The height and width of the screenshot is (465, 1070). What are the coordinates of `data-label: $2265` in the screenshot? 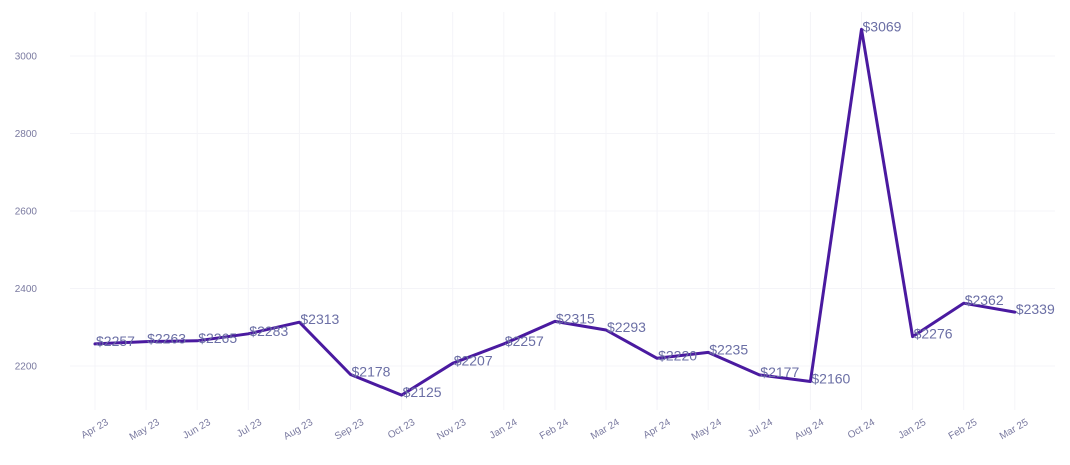 It's located at (217, 338).